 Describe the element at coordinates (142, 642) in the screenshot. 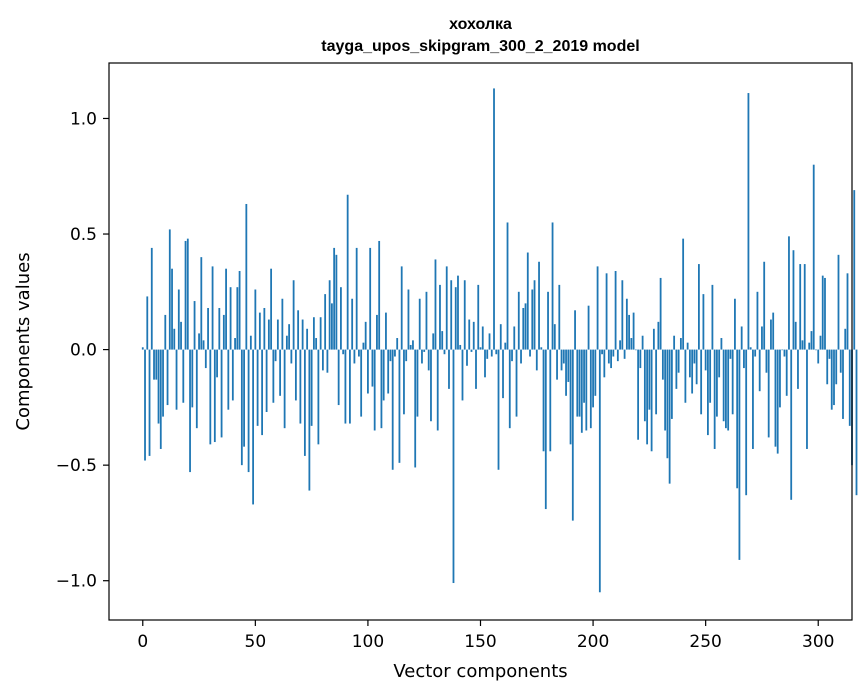

I see `x-tick-label: 0` at that location.